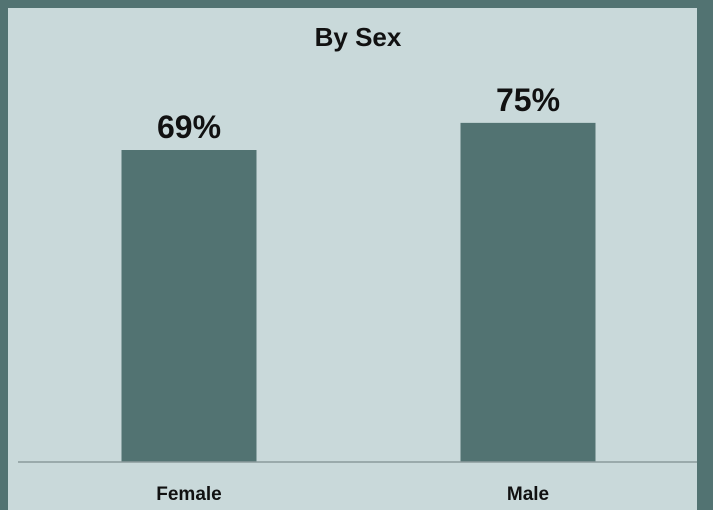 The height and width of the screenshot is (510, 713). Describe the element at coordinates (189, 127) in the screenshot. I see `value-label-female: 69%` at that location.